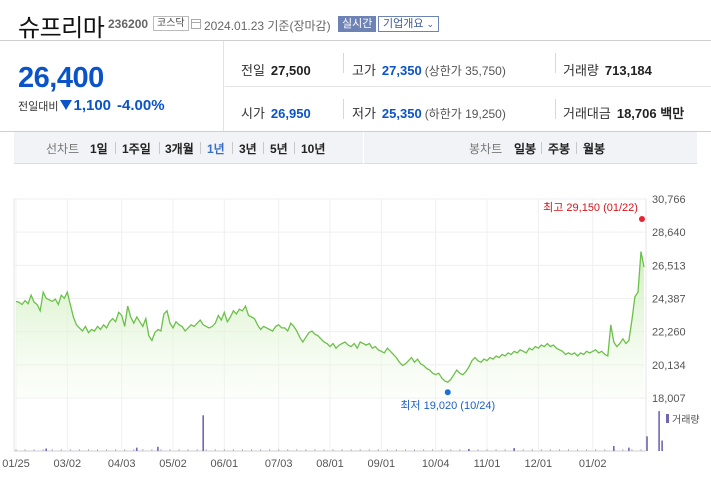 Image resolution: width=711 pixels, height=489 pixels. Describe the element at coordinates (401, 113) in the screenshot. I see `low-value: 25,350` at that location.